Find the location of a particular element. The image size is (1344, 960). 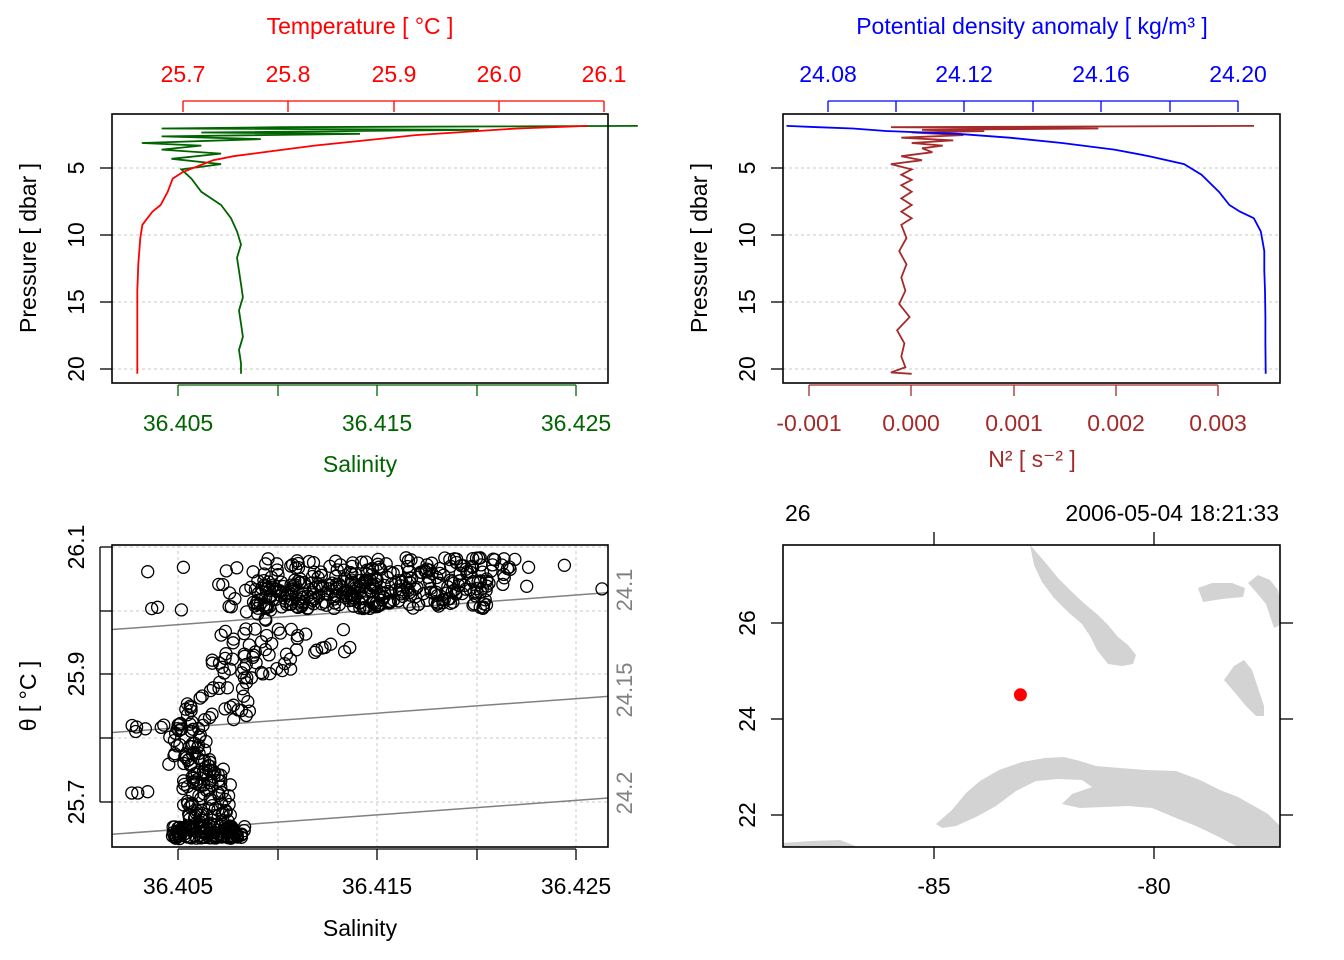

salinity-tick-label: 36.415 is located at coordinates (377, 423).